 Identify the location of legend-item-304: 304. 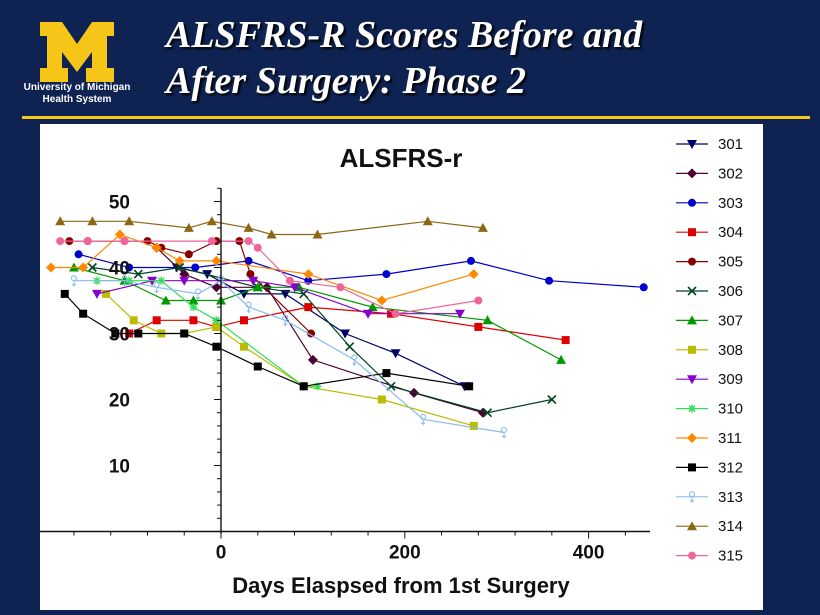
(709, 232).